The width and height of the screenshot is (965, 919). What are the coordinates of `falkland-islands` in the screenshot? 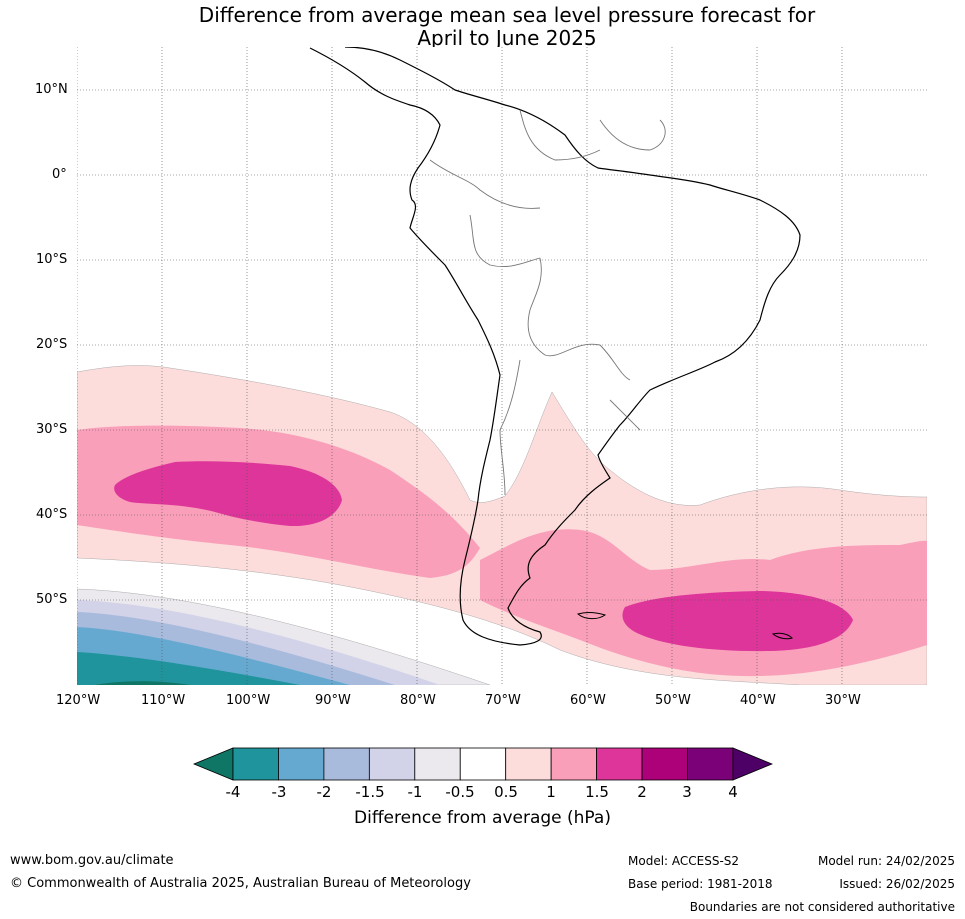 It's located at (591, 616).